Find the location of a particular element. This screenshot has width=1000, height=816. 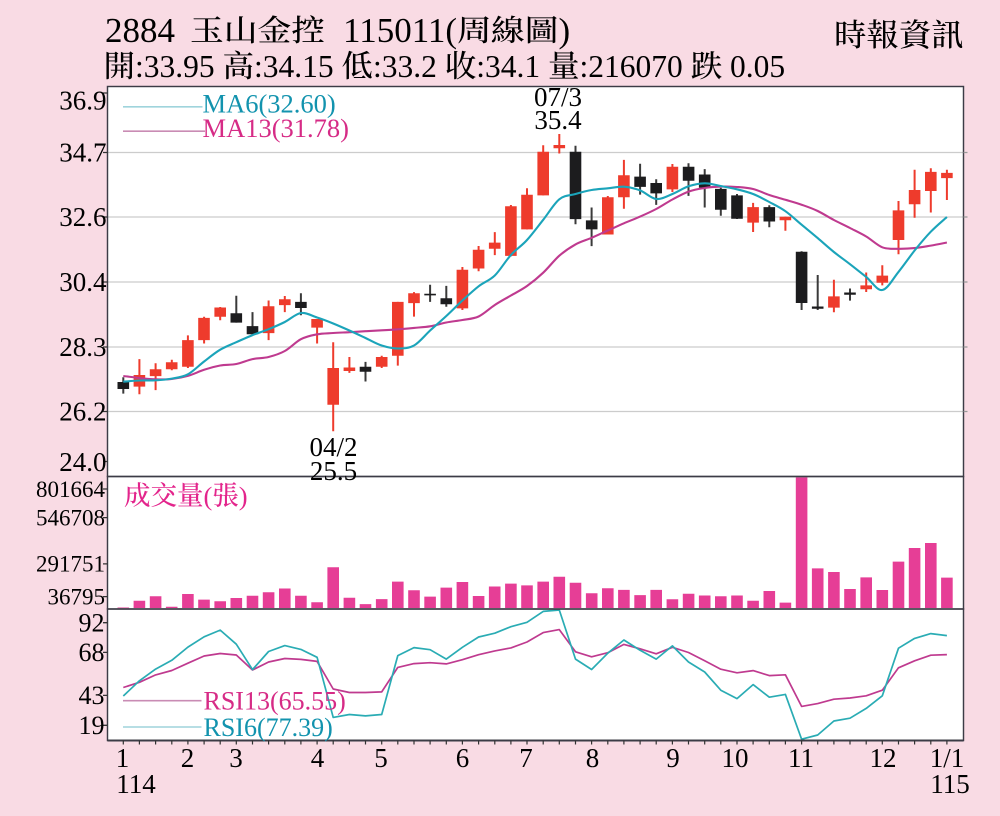

svg-text: :33.95 is located at coordinates (175, 66).